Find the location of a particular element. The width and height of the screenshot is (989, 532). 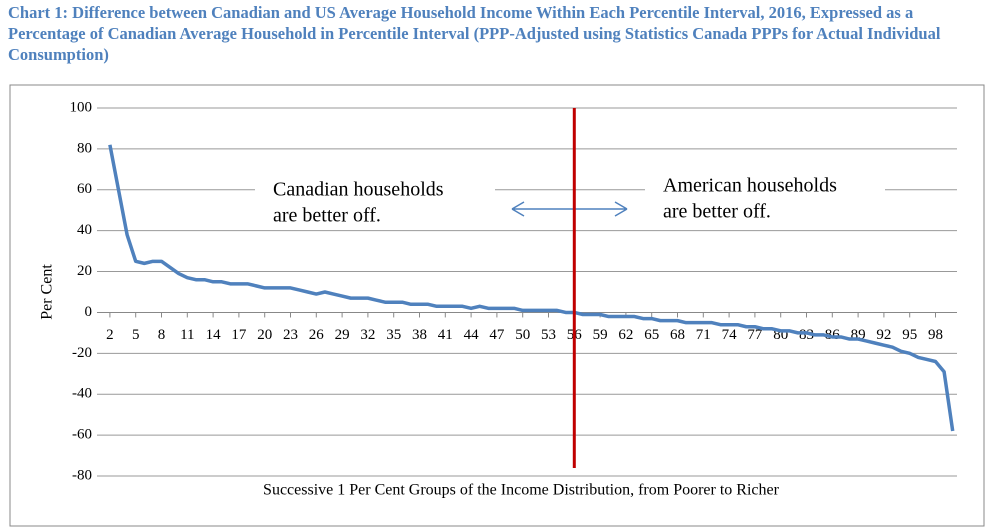

y-tick-label: -60 is located at coordinates (82, 435).